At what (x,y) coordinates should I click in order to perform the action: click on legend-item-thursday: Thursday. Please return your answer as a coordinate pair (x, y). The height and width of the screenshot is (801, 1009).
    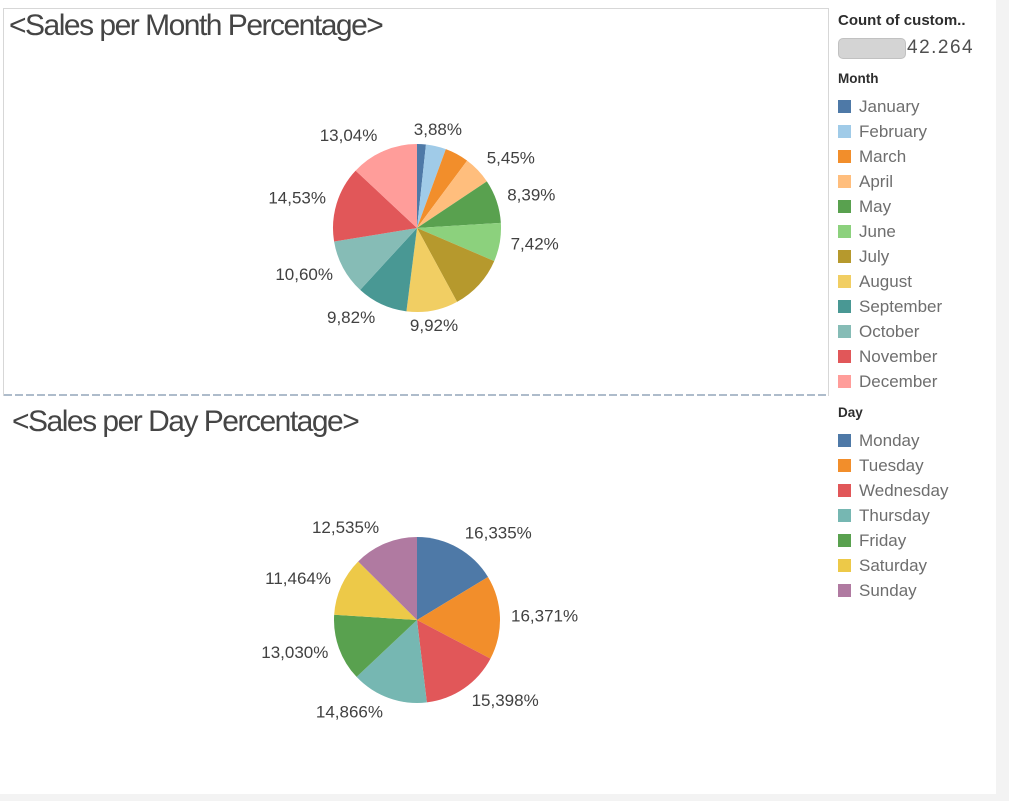
    Looking at the image, I should click on (917, 515).